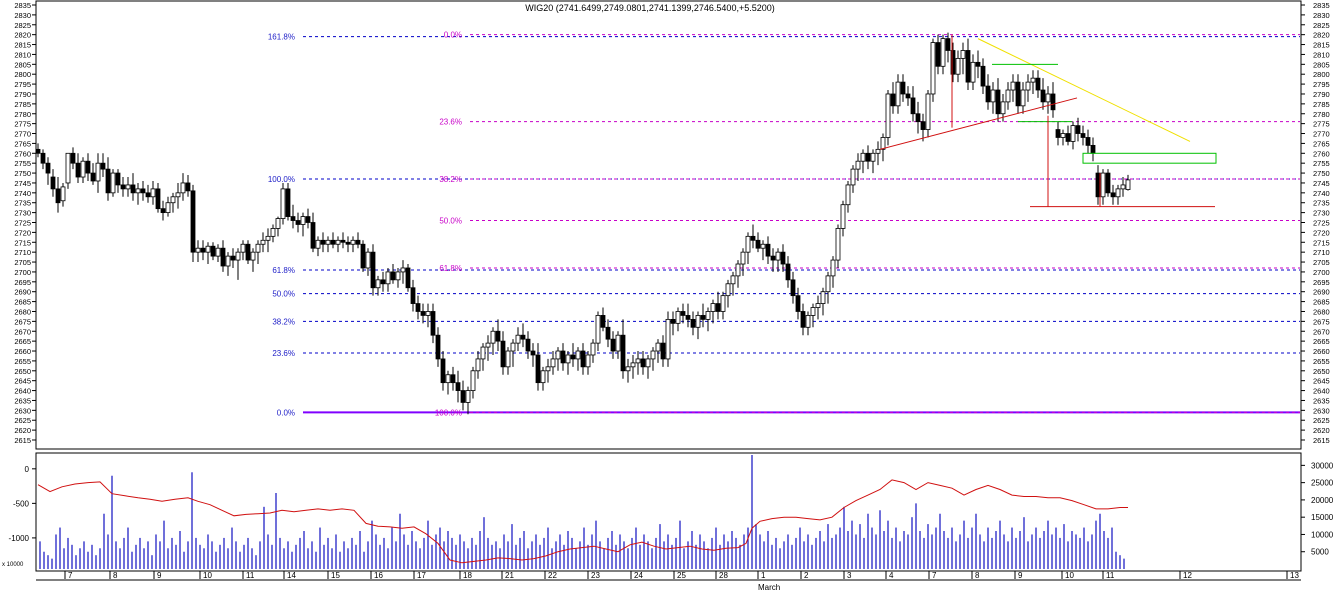 Image resolution: width=1336 pixels, height=592 pixels. I want to click on price-tick-label-left: 2685, so click(22, 302).